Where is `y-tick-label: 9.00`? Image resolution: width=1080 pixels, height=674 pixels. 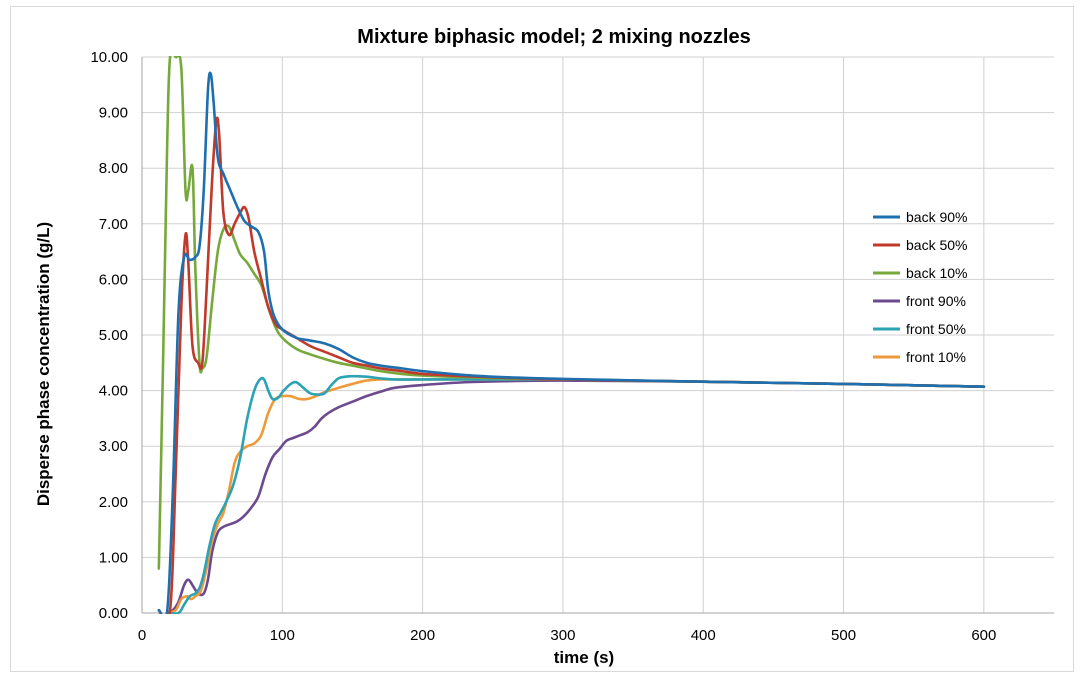
y-tick-label: 9.00 is located at coordinates (113, 113).